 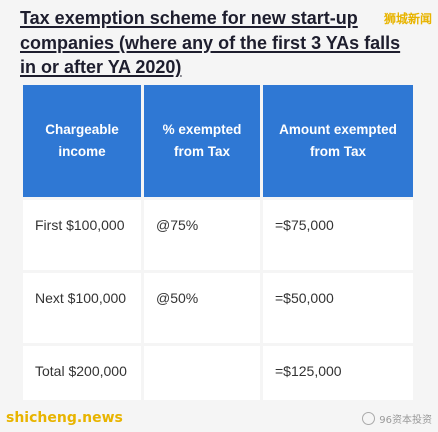 I want to click on table-row: First $100,000 @75% =$75,000, so click(x=218, y=235).